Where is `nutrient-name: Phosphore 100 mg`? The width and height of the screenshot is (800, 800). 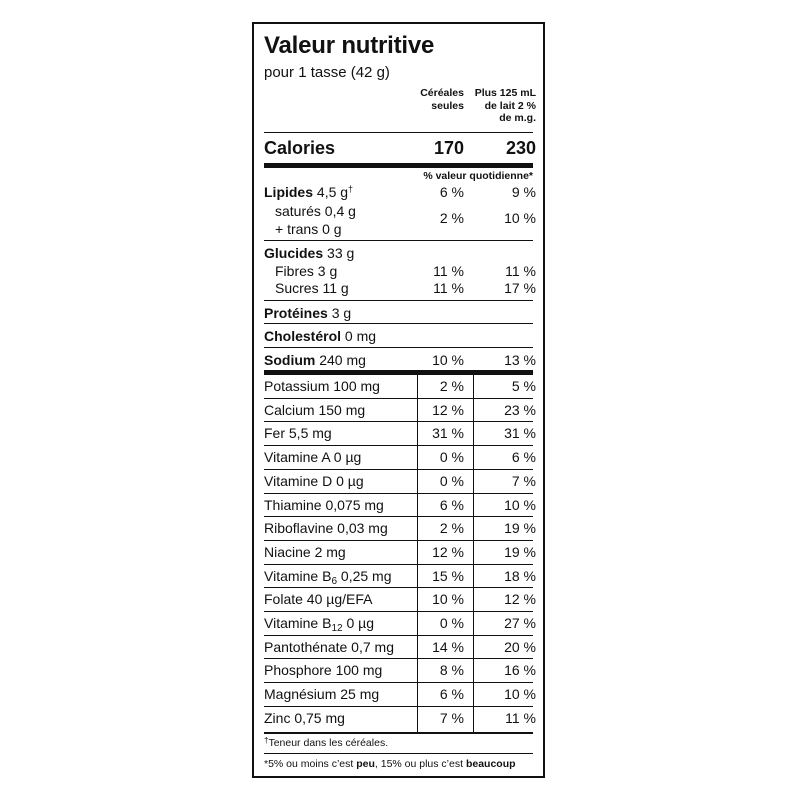 nutrient-name: Phosphore 100 mg is located at coordinates (323, 670).